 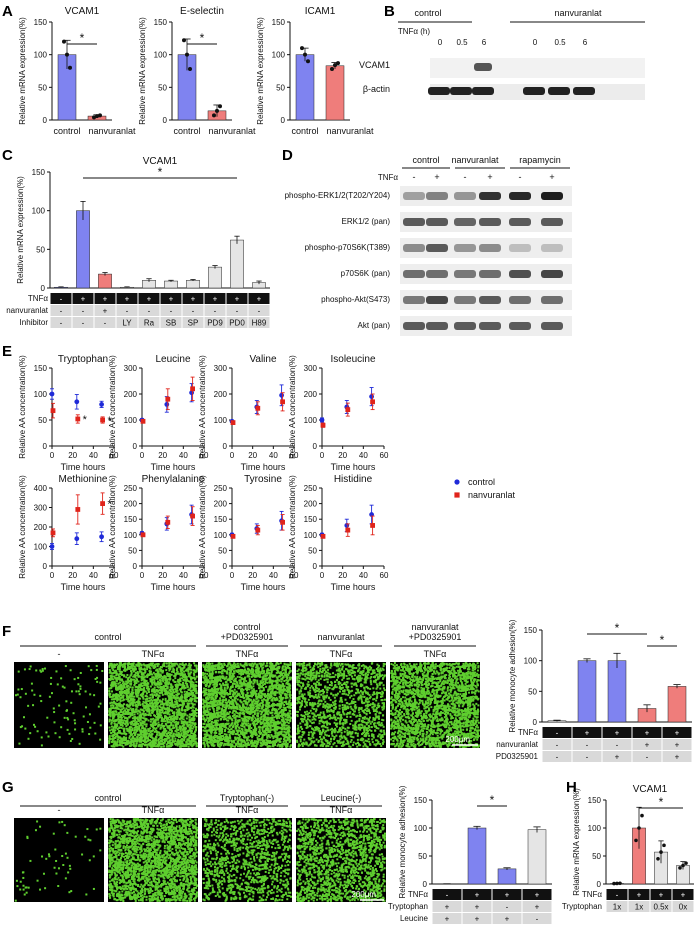 What do you see at coordinates (237, 299) in the screenshot?
I see `panel-c-cell-label: +` at bounding box center [237, 299].